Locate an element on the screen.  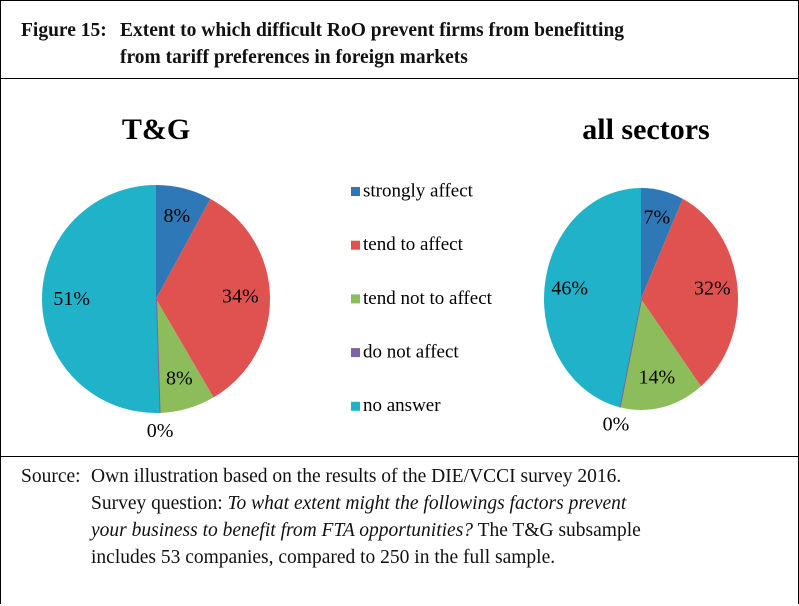
legend-label: do not affect is located at coordinates (411, 351).